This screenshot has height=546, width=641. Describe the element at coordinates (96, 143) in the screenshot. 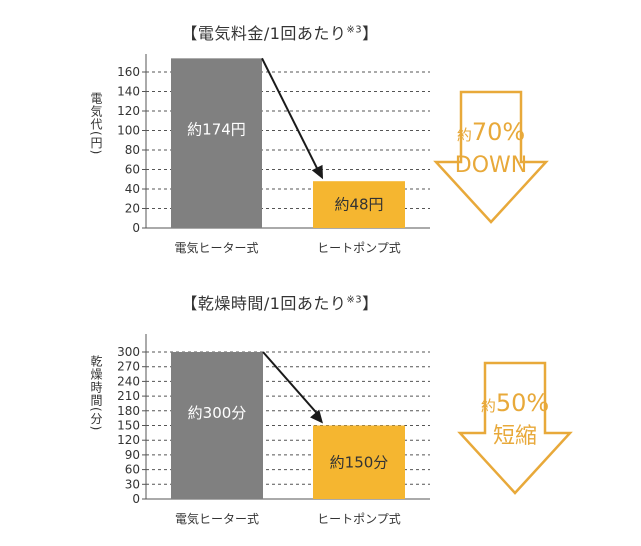

I see `y-axis-label-unit: (円)` at that location.